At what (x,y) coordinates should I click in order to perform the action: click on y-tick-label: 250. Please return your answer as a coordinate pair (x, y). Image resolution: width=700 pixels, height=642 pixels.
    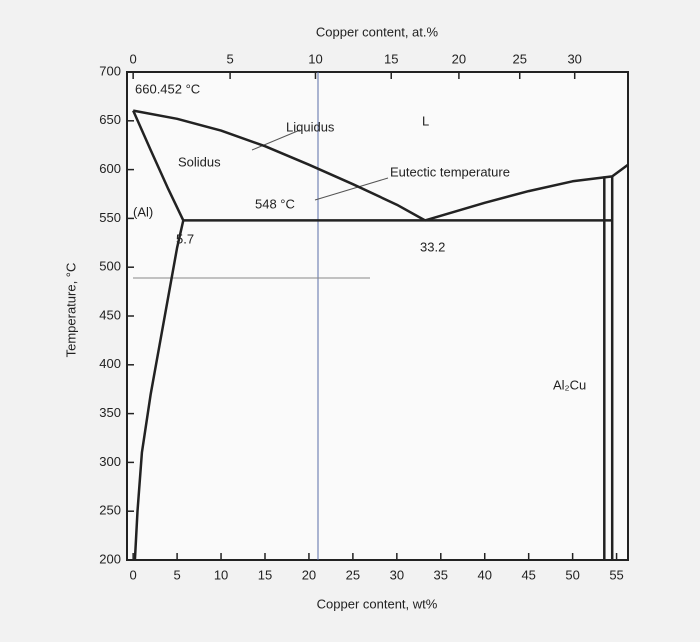
    Looking at the image, I should click on (110, 510).